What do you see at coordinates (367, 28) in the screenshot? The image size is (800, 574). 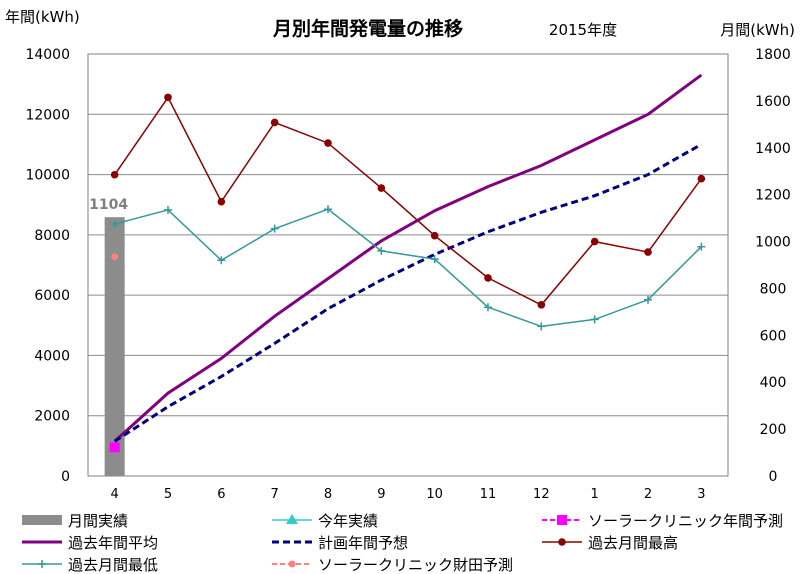 I see `chart-title: 月別年間発電量の推移` at bounding box center [367, 28].